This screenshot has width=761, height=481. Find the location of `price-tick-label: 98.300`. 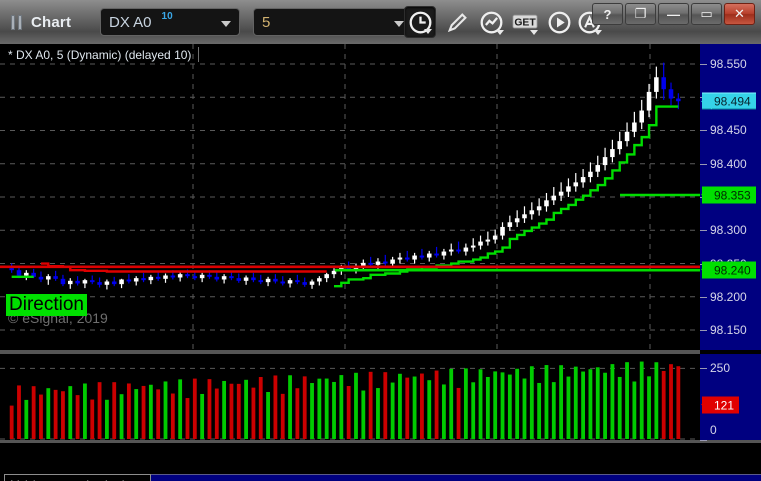

price-tick-label: 98.300 is located at coordinates (728, 230).